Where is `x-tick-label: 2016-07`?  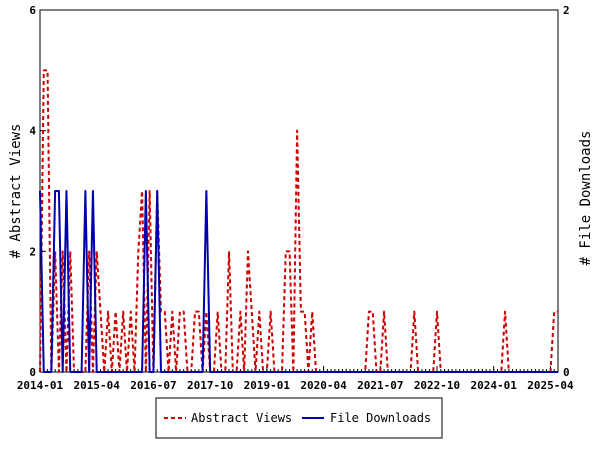 x-tick-label: 2016-07 is located at coordinates (153, 385).